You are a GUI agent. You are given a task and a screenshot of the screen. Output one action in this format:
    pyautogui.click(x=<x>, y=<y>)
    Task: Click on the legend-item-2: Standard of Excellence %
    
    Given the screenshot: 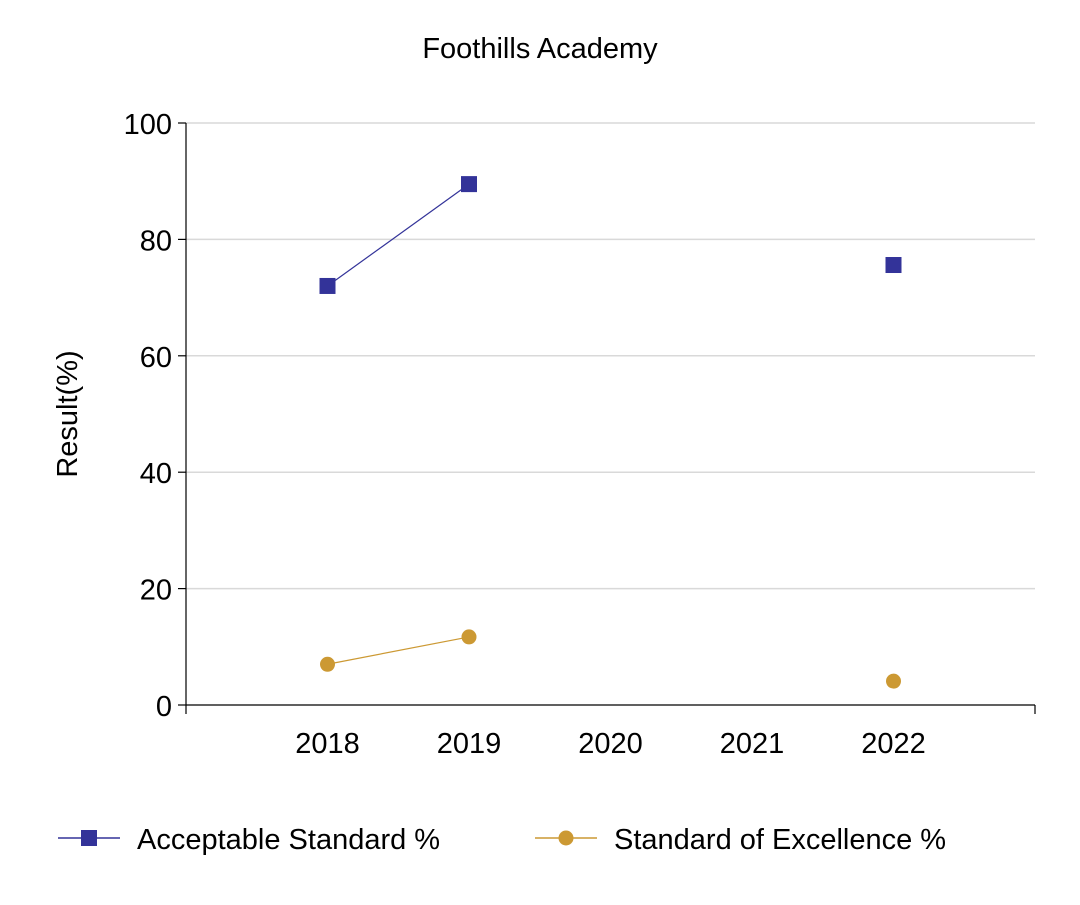 What is the action you would take?
    pyautogui.click(x=740, y=840)
    